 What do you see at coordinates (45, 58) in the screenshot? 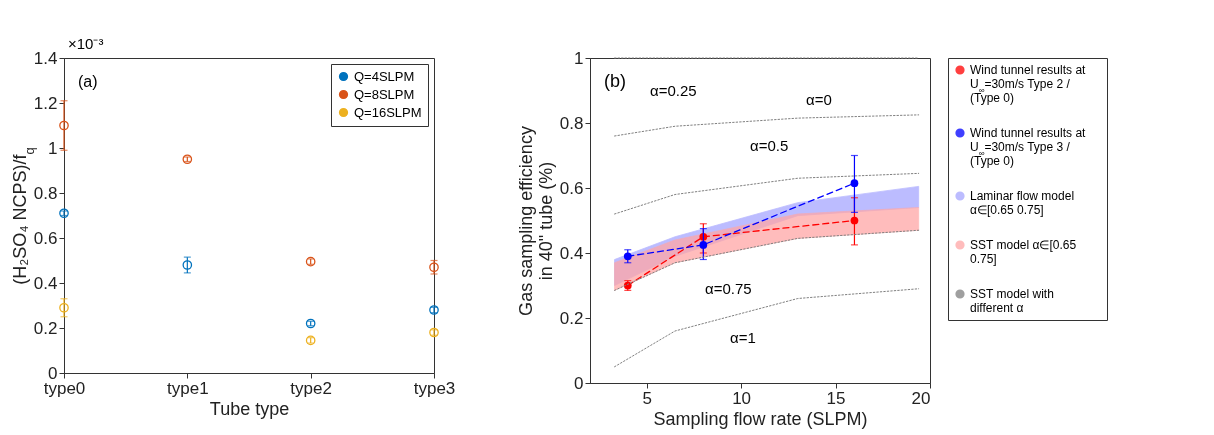
I see `y-tick-label: 1.4` at bounding box center [45, 58].